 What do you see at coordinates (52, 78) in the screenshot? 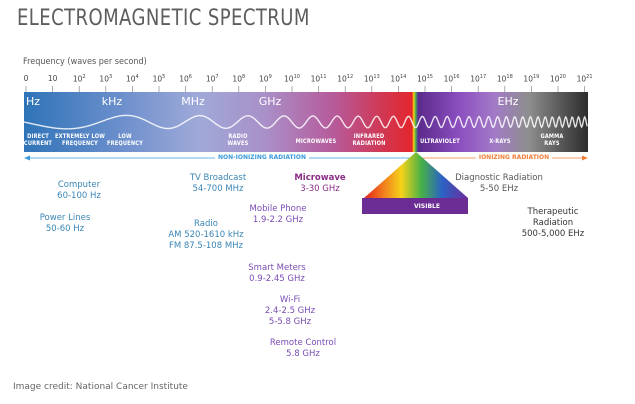
I see `frequency-tick-label: 10` at bounding box center [52, 78].